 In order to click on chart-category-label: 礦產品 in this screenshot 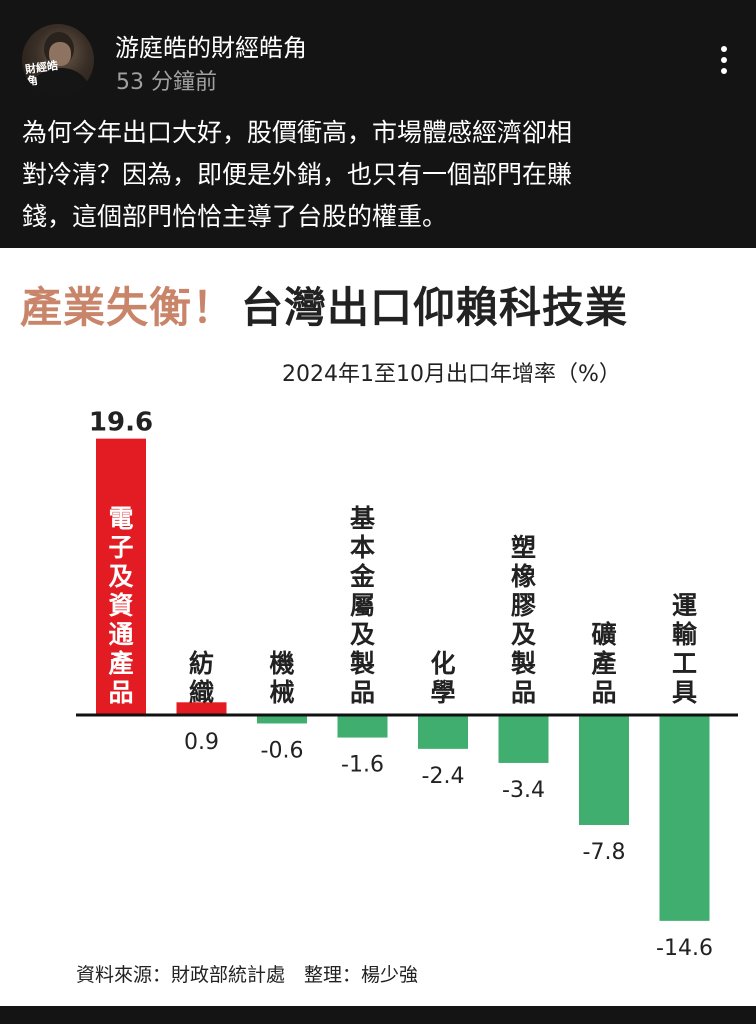, I will do `click(603, 663)`.